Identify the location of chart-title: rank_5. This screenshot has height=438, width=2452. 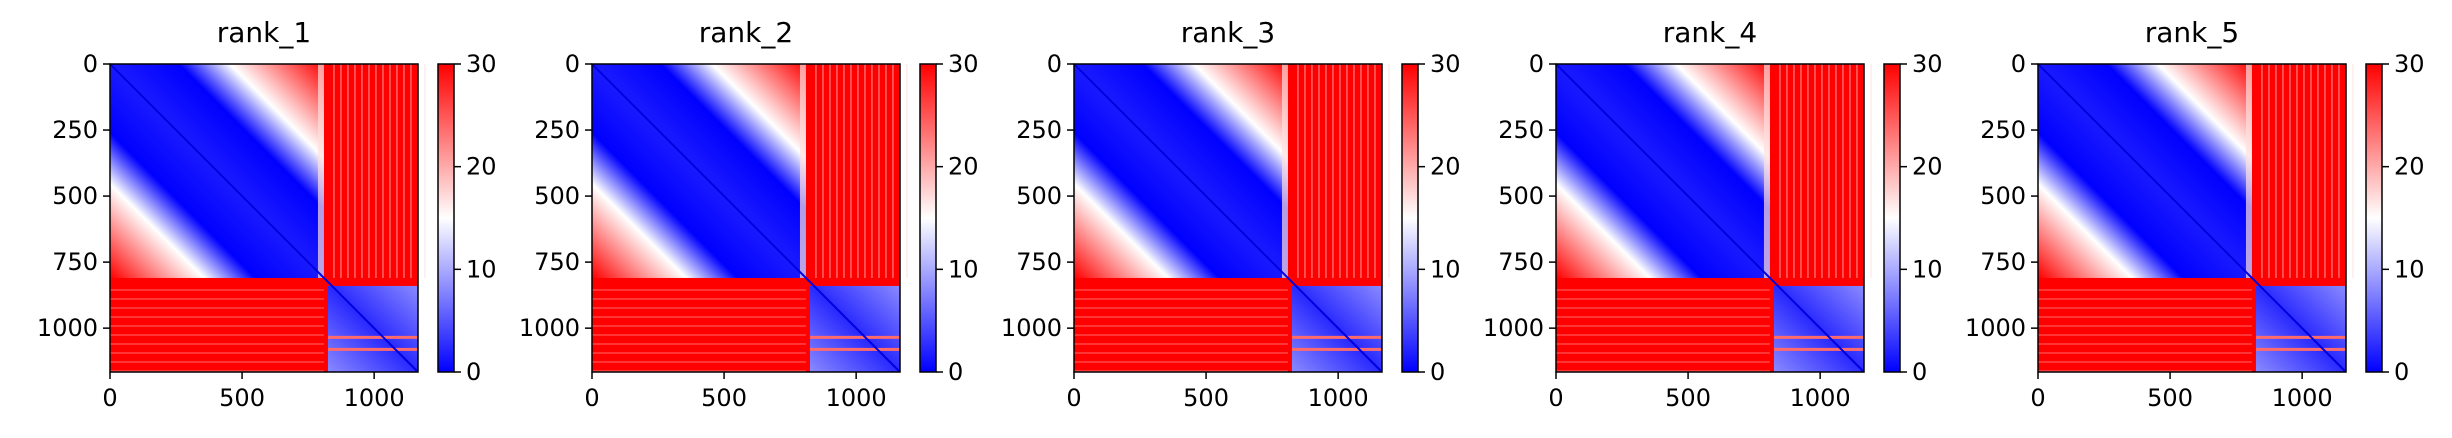
(2192, 32).